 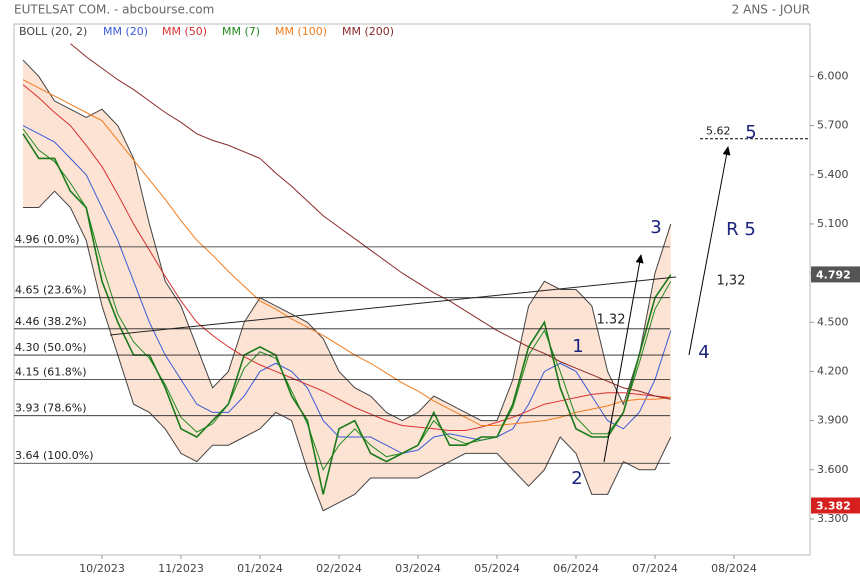 I want to click on x-tick-label: 06/2024, so click(x=576, y=568).